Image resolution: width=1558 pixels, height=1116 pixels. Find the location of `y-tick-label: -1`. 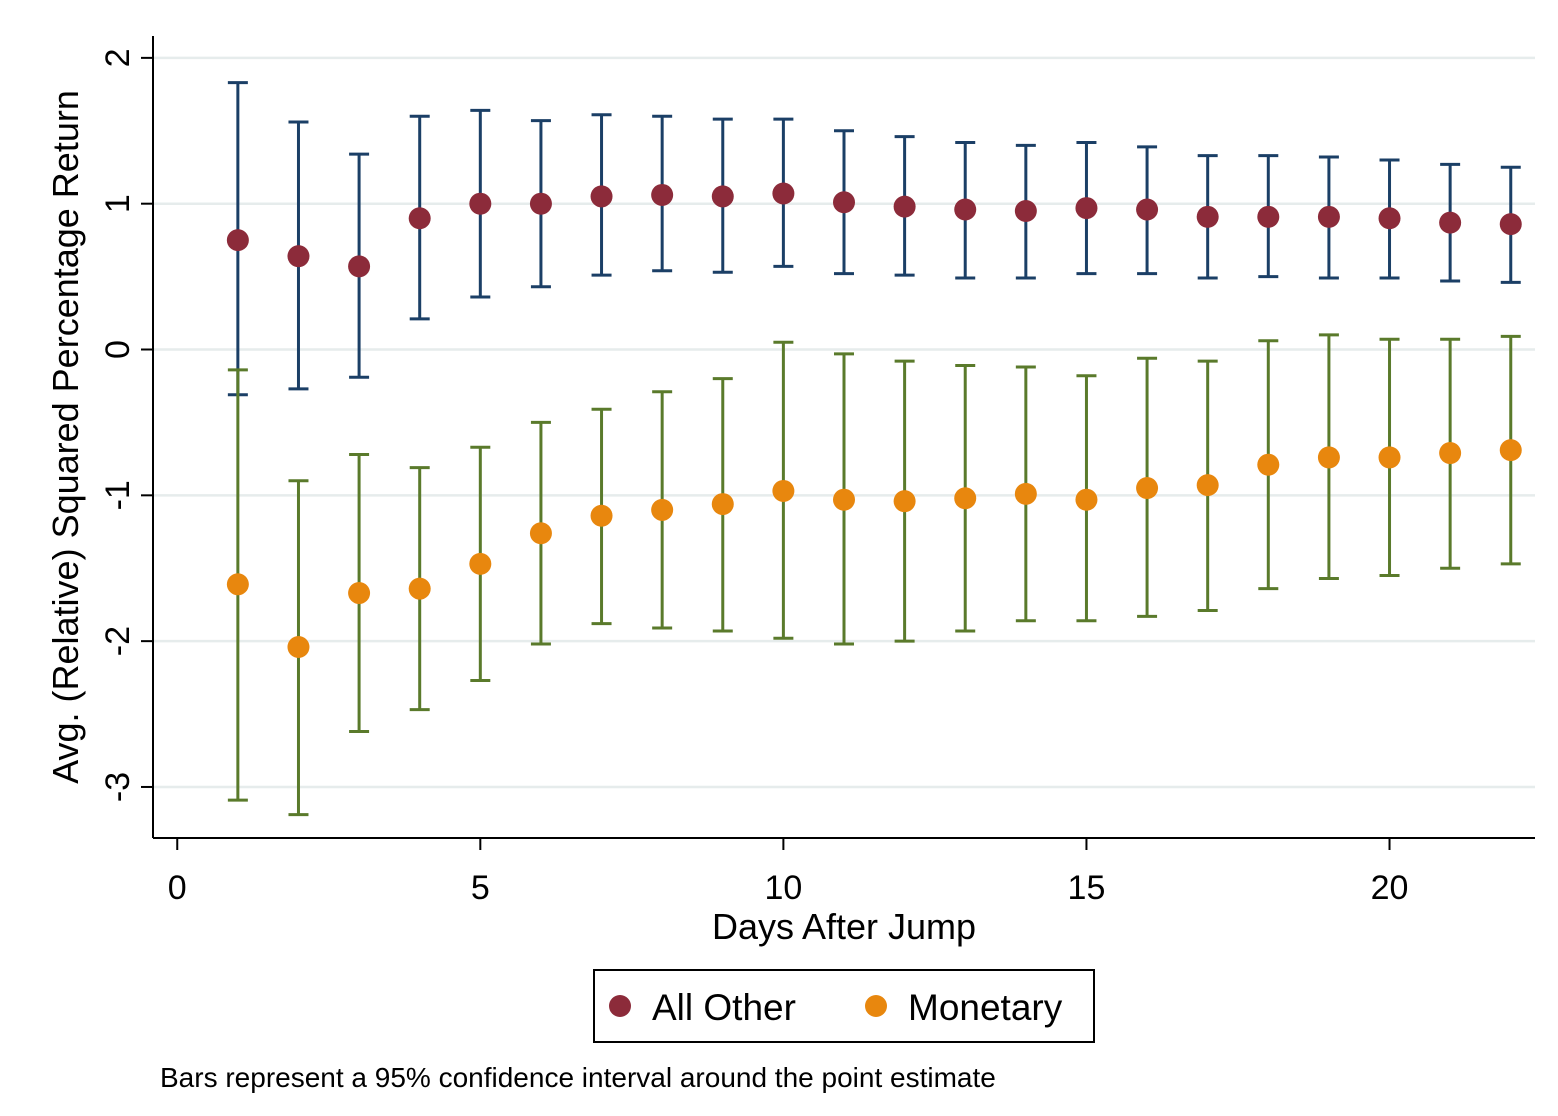

y-tick-label: -1 is located at coordinates (118, 495).